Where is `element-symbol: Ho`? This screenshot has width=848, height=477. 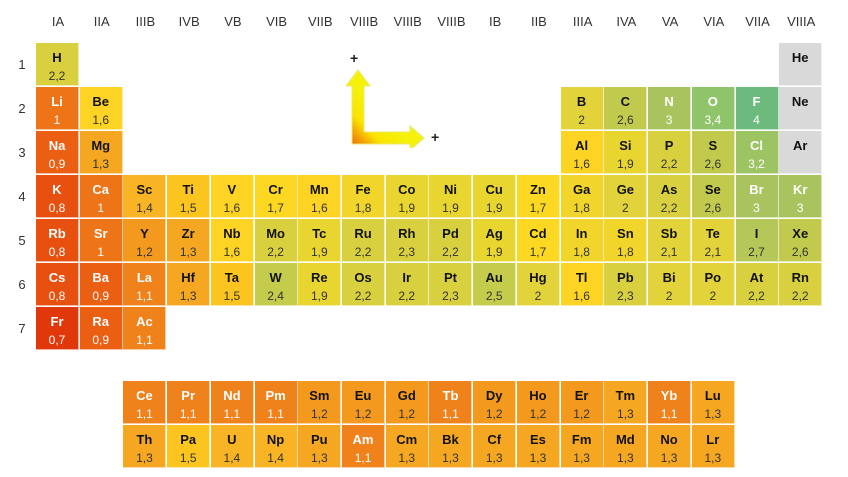 element-symbol: Ho is located at coordinates (538, 395).